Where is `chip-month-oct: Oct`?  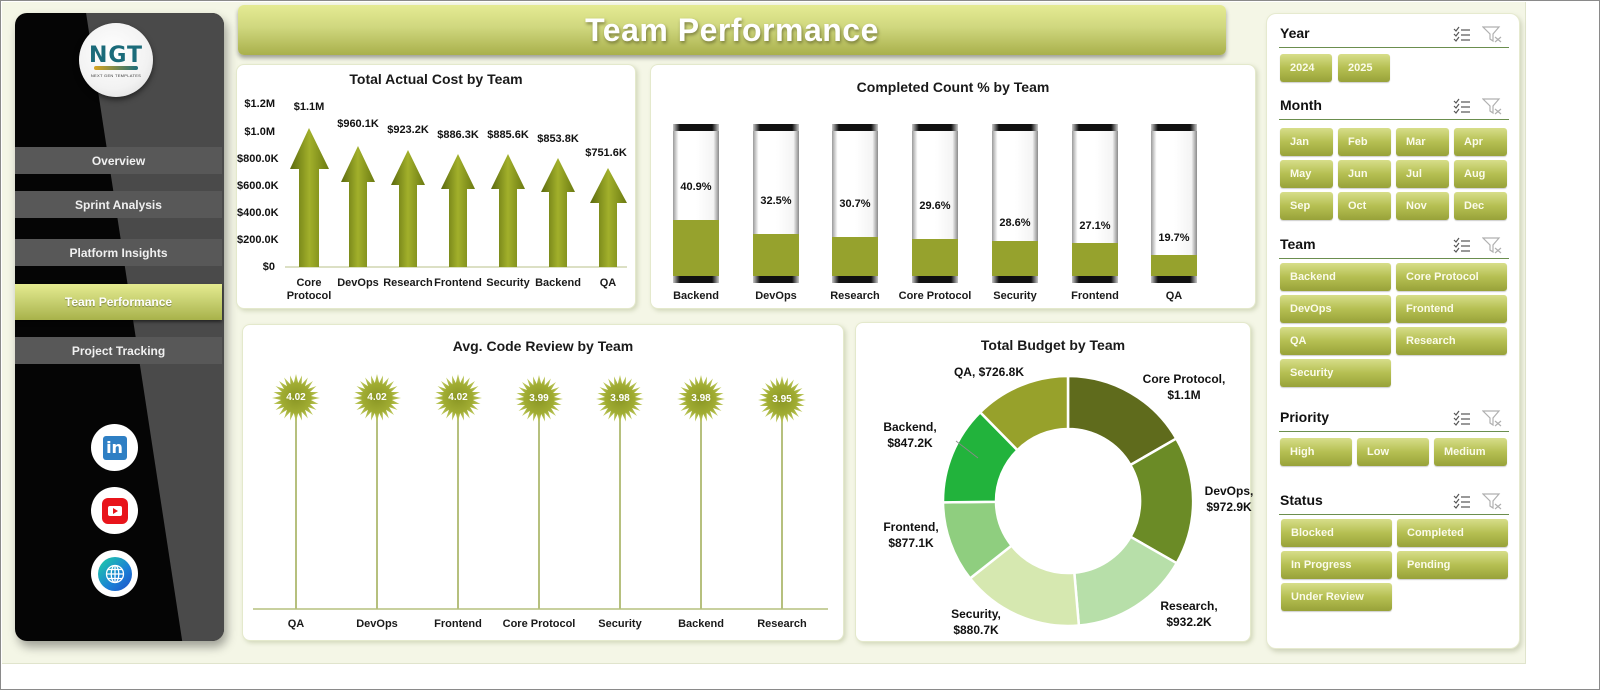 chip-month-oct: Oct is located at coordinates (1364, 206).